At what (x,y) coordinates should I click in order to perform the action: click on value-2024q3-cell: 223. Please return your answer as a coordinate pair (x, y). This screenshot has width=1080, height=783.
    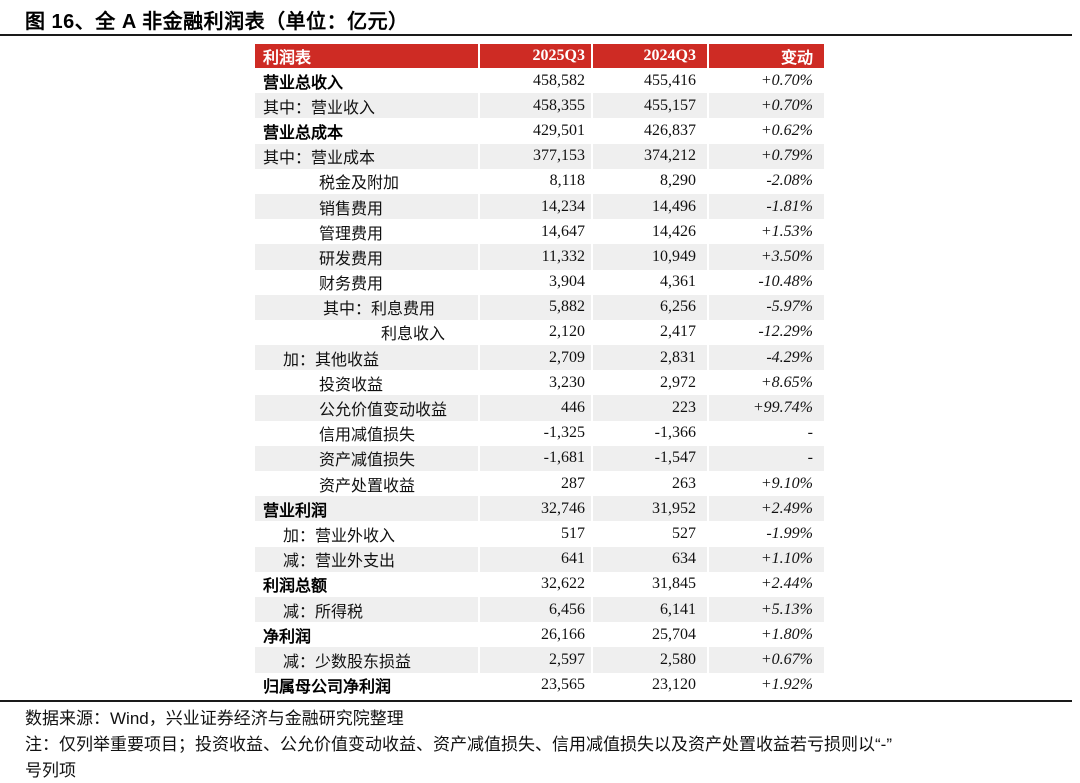
    Looking at the image, I should click on (649, 408).